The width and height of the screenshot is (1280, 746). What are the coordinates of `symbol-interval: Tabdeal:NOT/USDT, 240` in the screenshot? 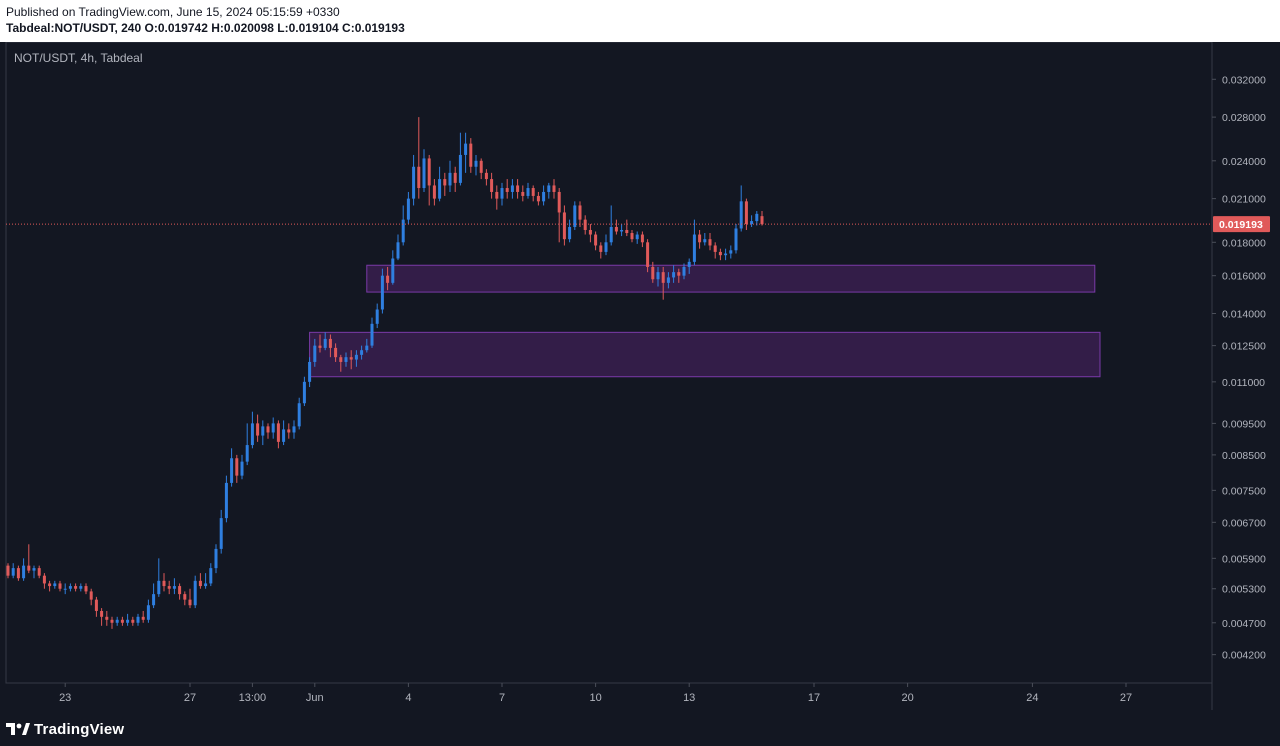 It's located at (74, 28).